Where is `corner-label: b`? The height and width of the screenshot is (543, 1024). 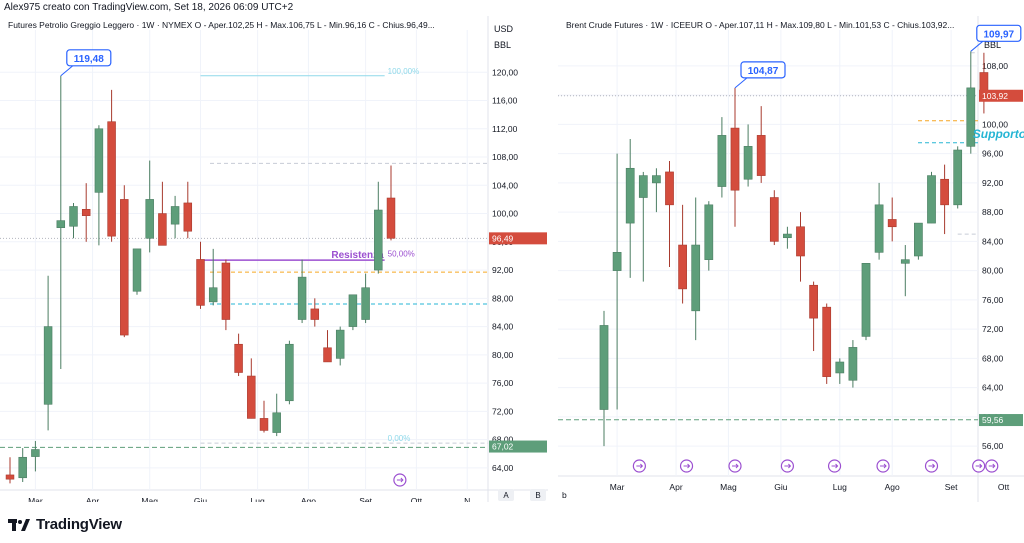 corner-label: b is located at coordinates (564, 495).